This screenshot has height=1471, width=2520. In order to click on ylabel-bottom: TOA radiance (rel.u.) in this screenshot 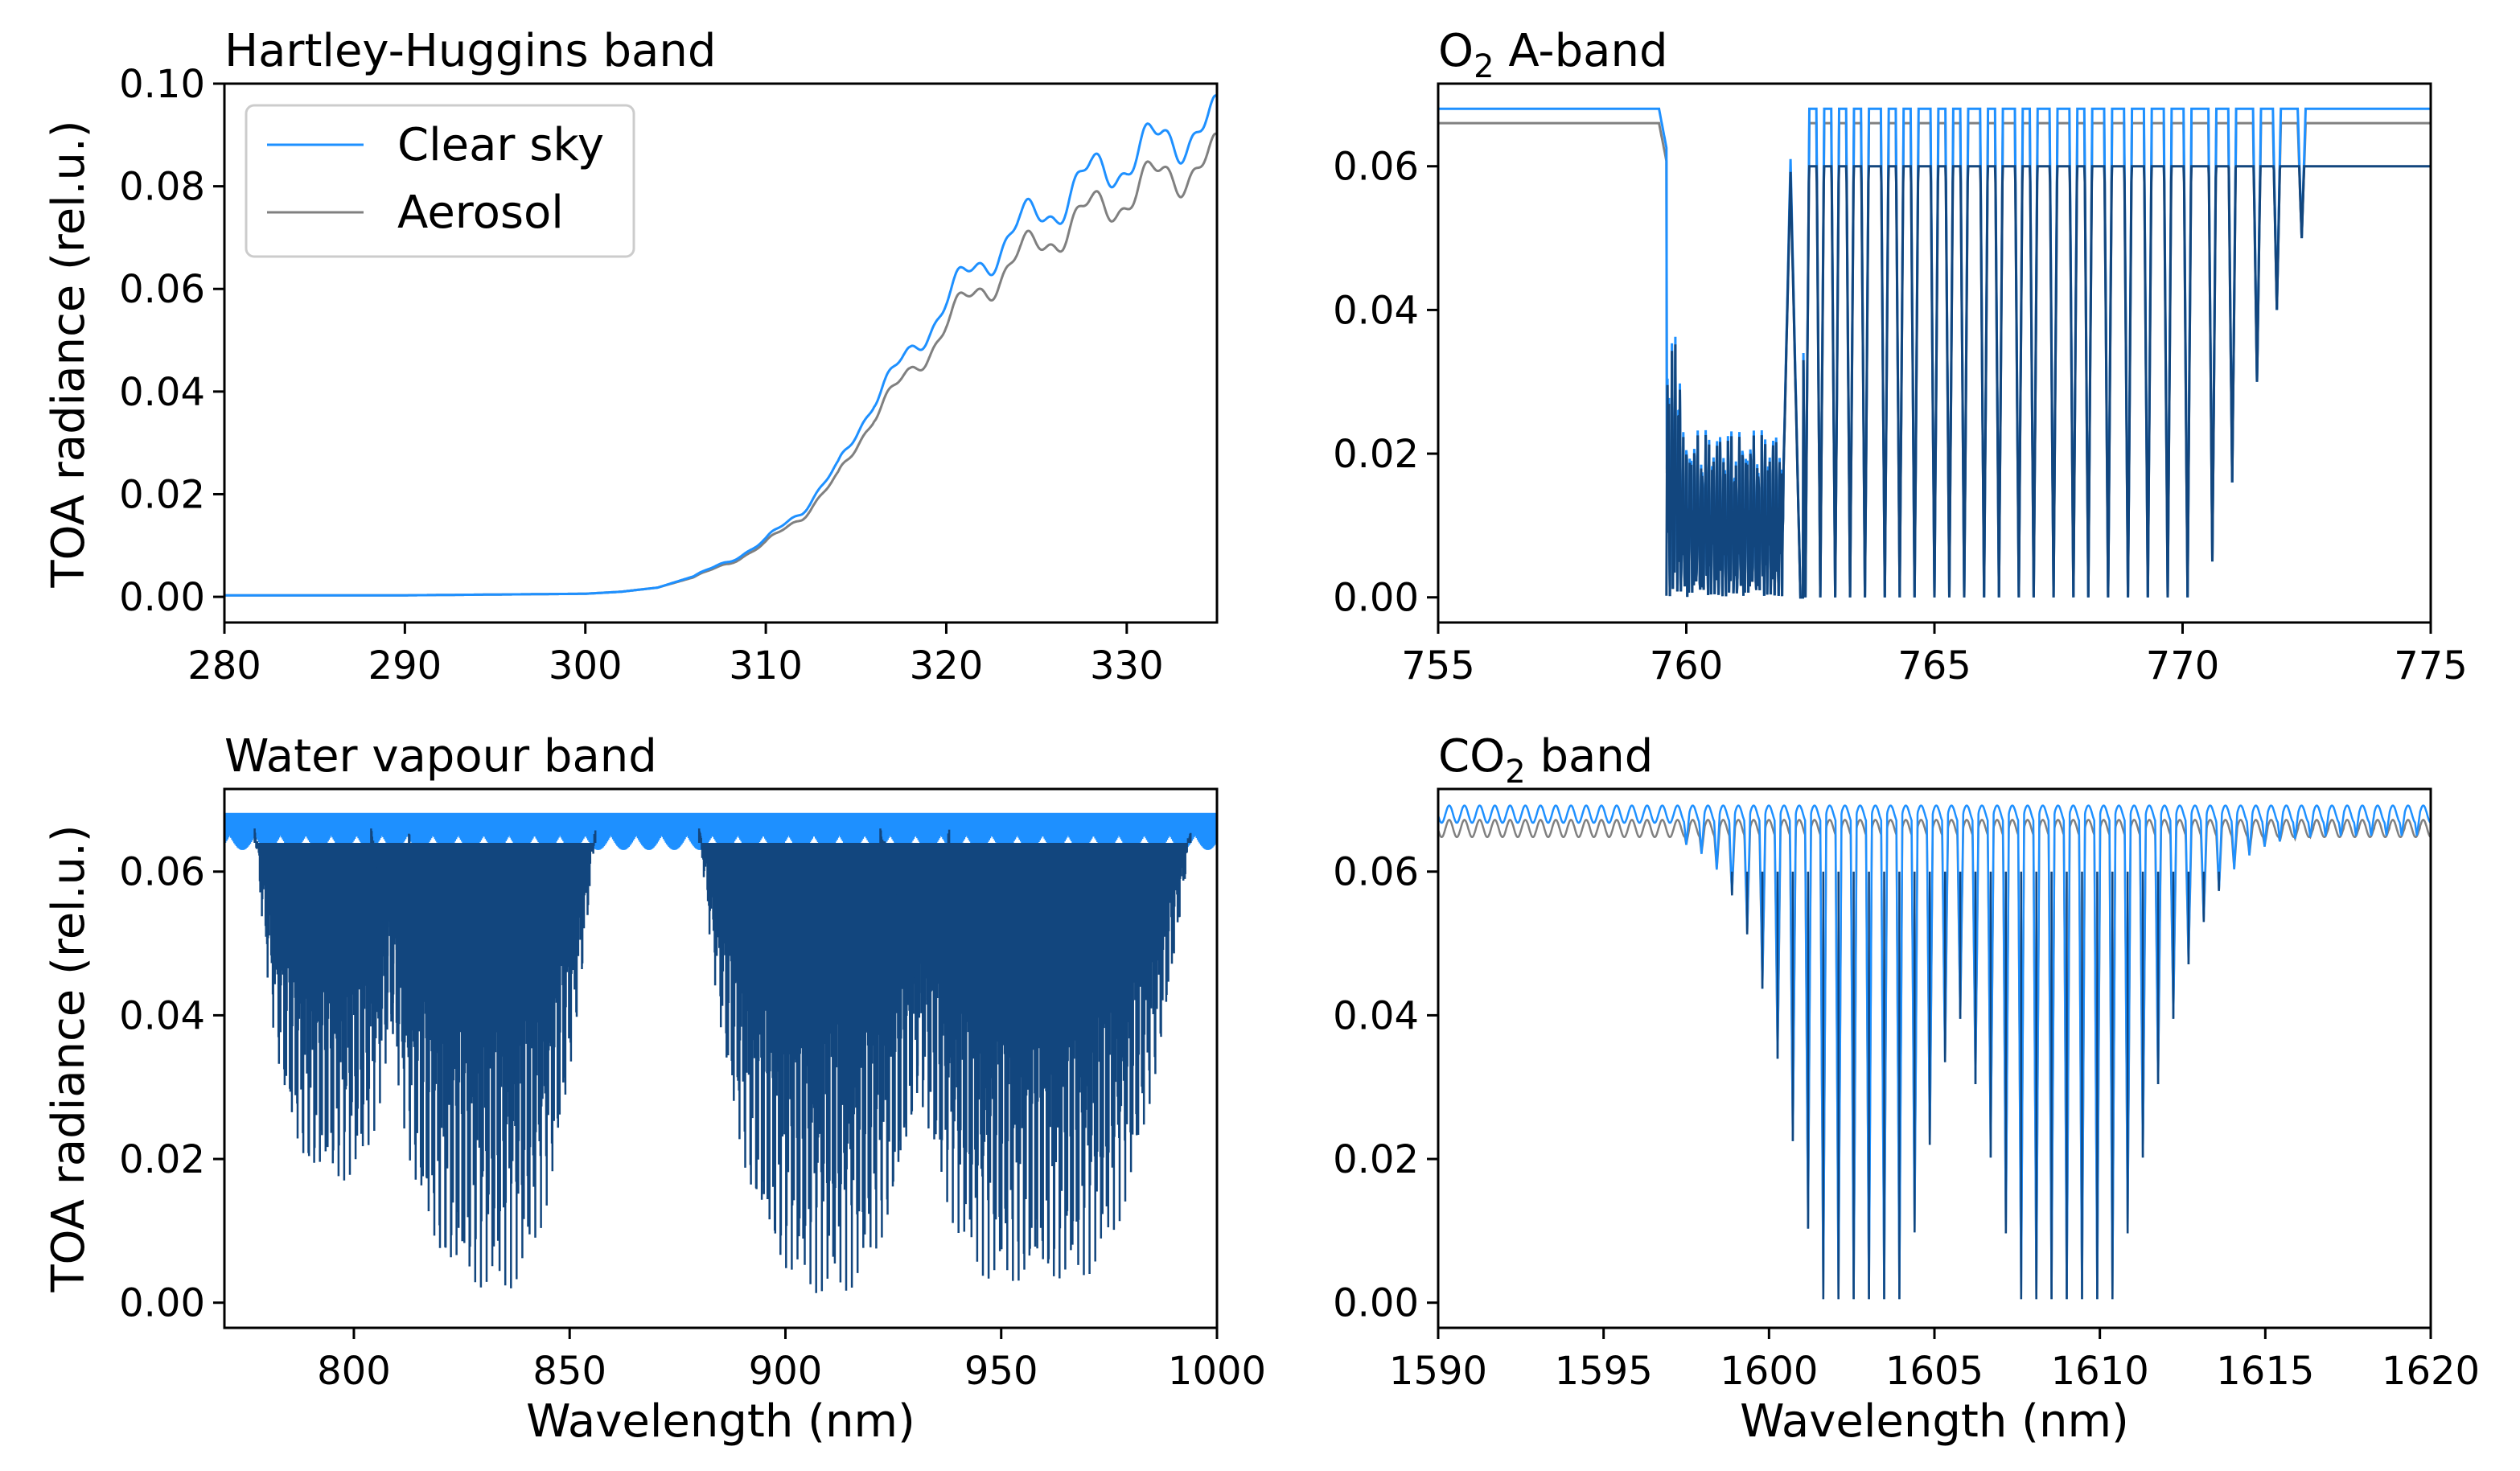, I will do `click(69, 1058)`.